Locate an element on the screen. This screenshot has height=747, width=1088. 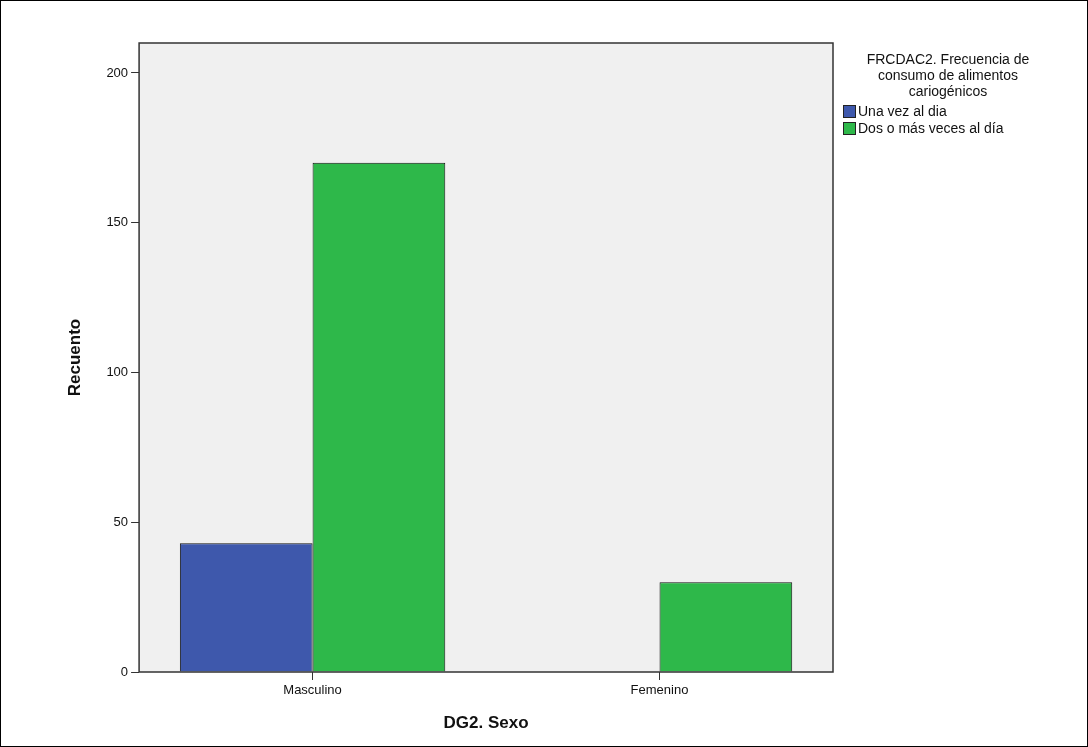
legend-label: Dos o más veces al día is located at coordinates (931, 128).